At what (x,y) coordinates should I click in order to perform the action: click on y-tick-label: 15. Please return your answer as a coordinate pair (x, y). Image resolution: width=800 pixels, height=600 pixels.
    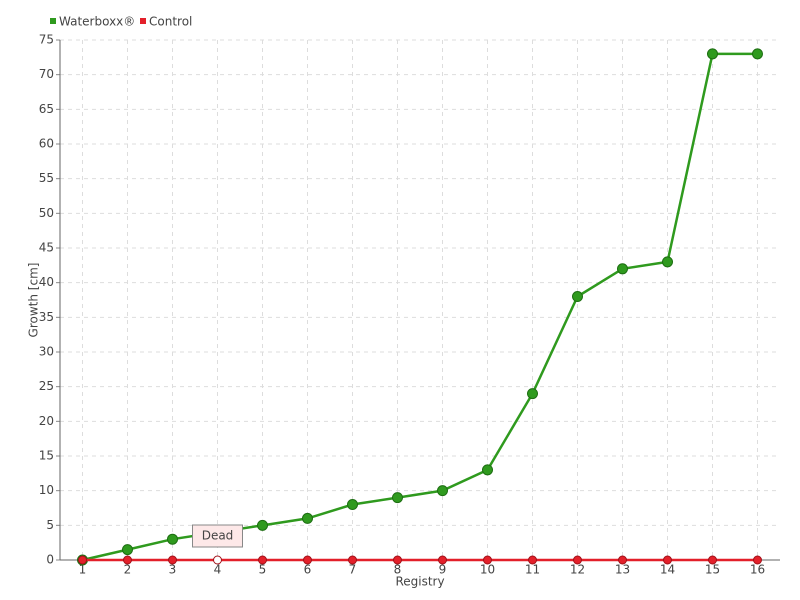
    Looking at the image, I should click on (46, 456).